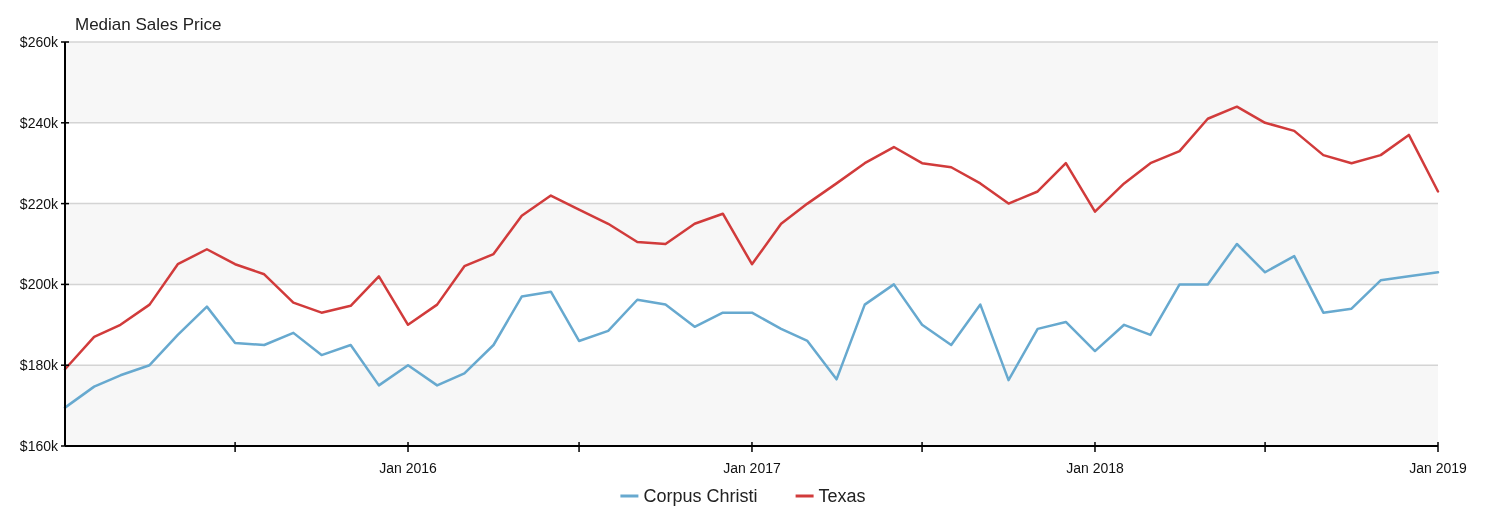 The image size is (1507, 525). Describe the element at coordinates (39, 365) in the screenshot. I see `y-tick-label: $180k` at that location.